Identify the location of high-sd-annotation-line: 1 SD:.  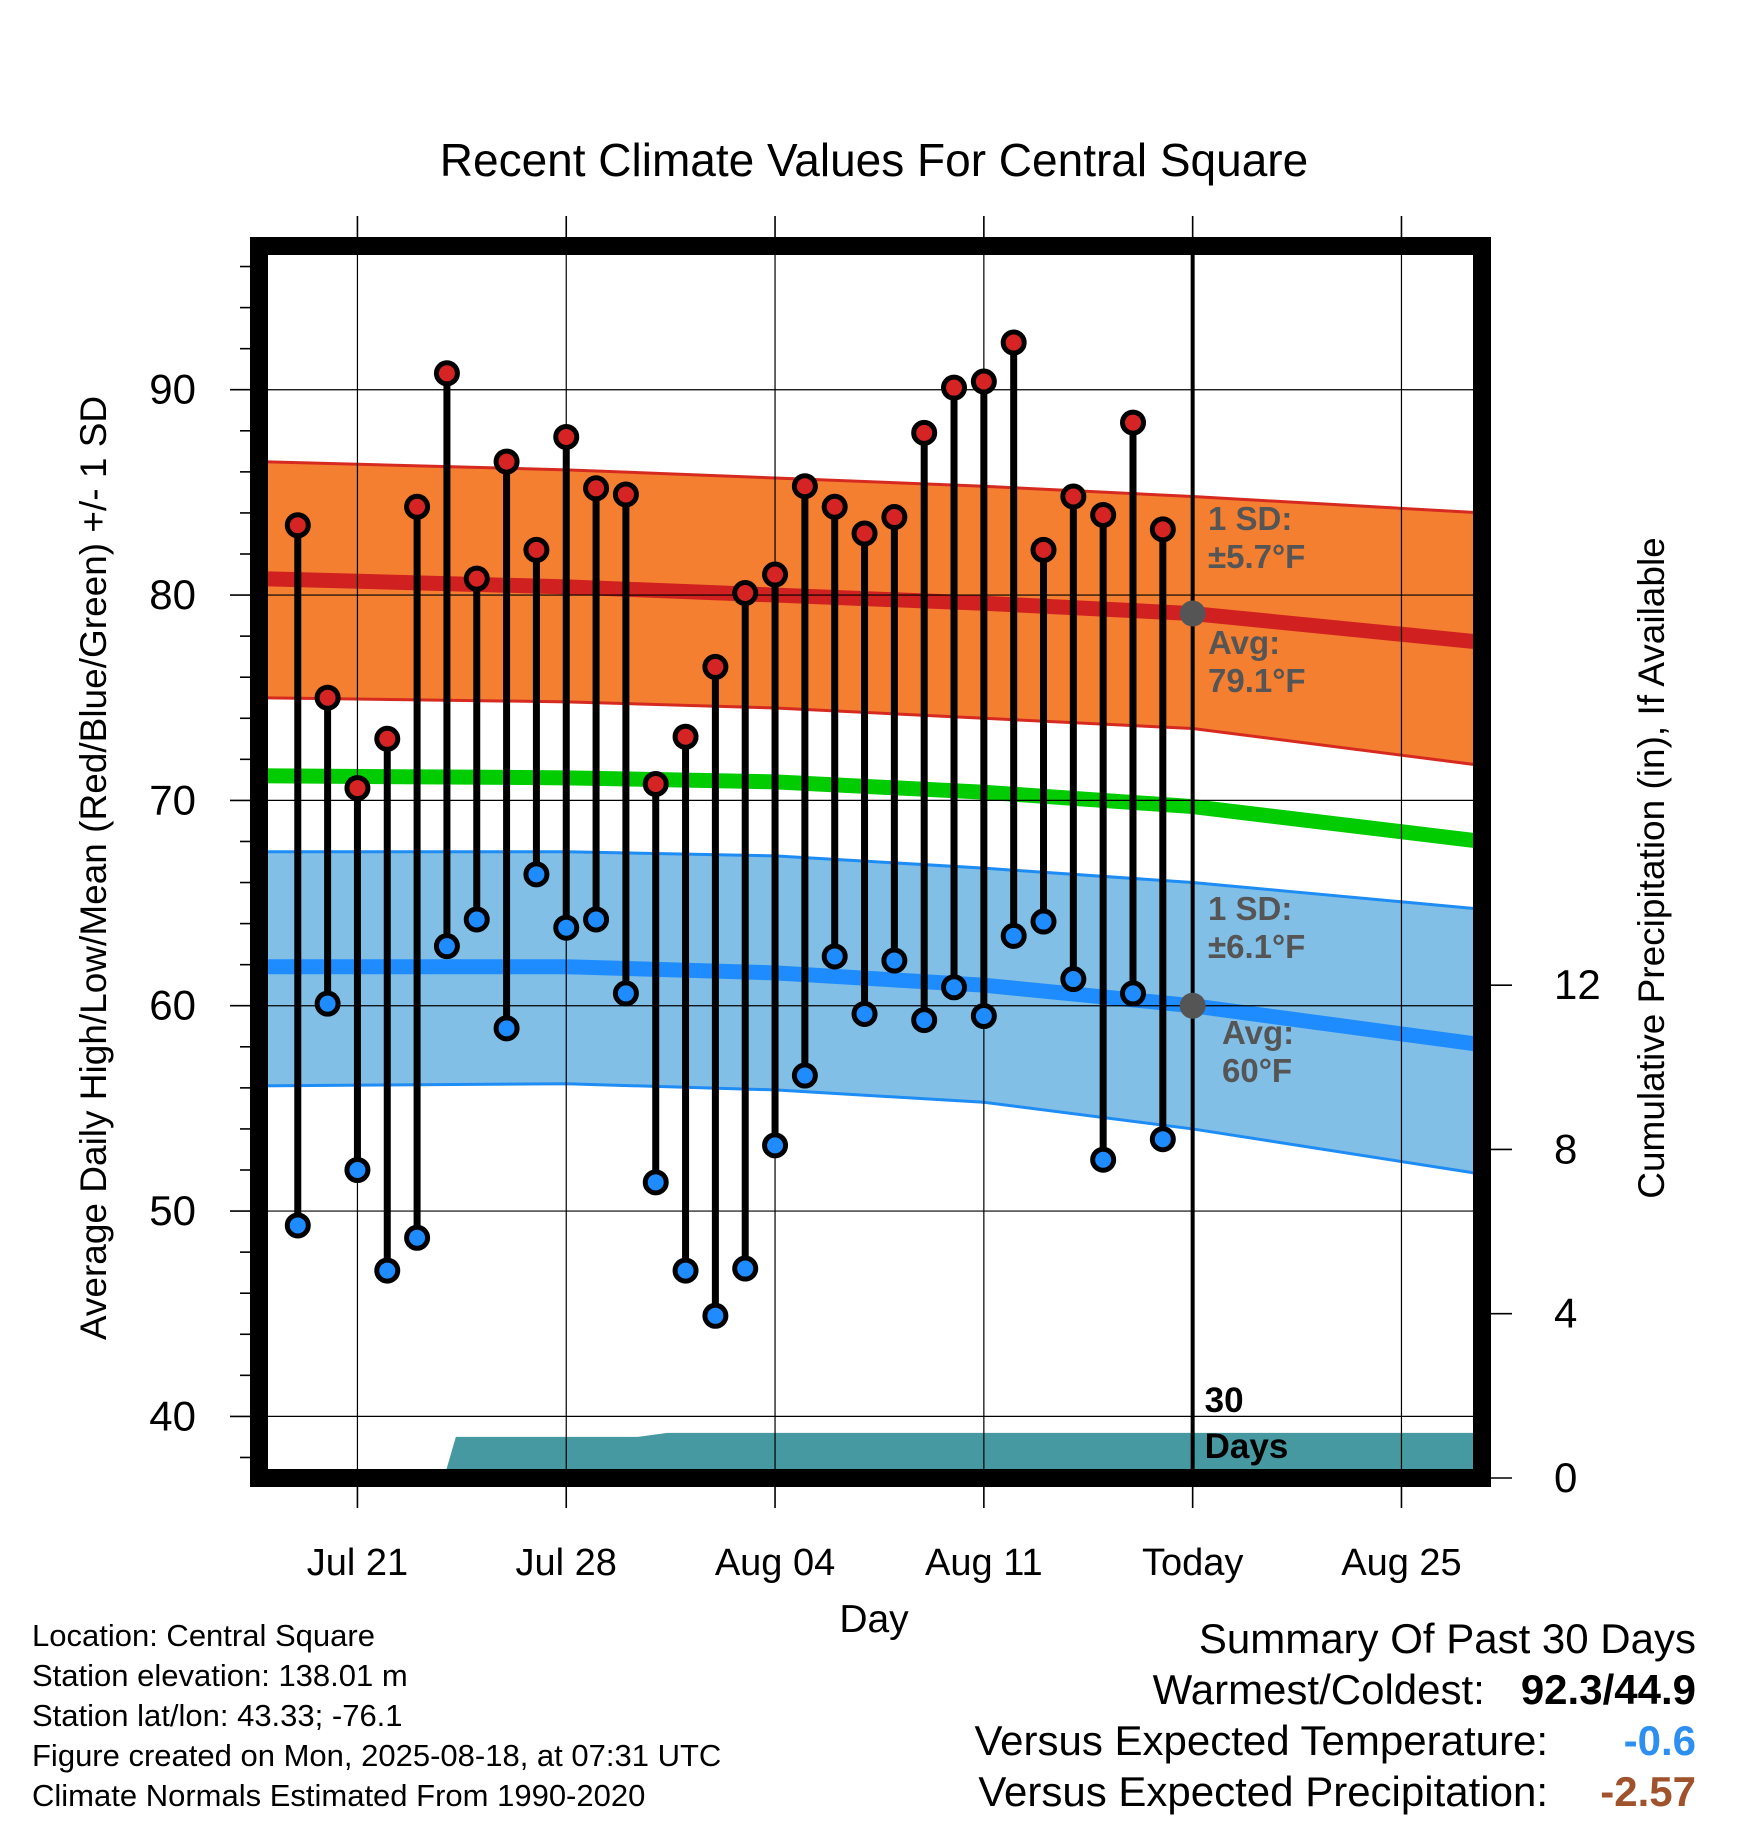
(1250, 518).